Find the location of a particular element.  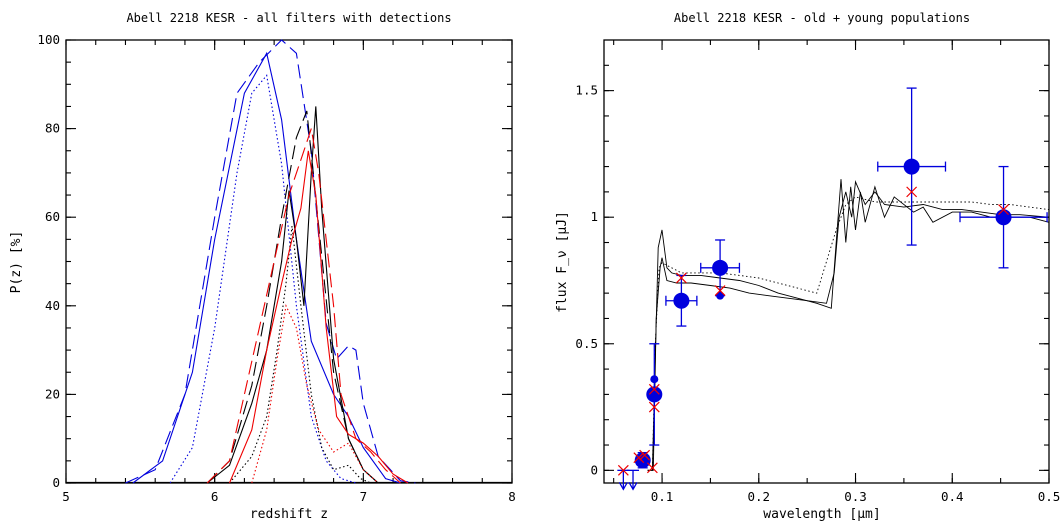

right-y-tick-label: 0 is located at coordinates (594, 469).